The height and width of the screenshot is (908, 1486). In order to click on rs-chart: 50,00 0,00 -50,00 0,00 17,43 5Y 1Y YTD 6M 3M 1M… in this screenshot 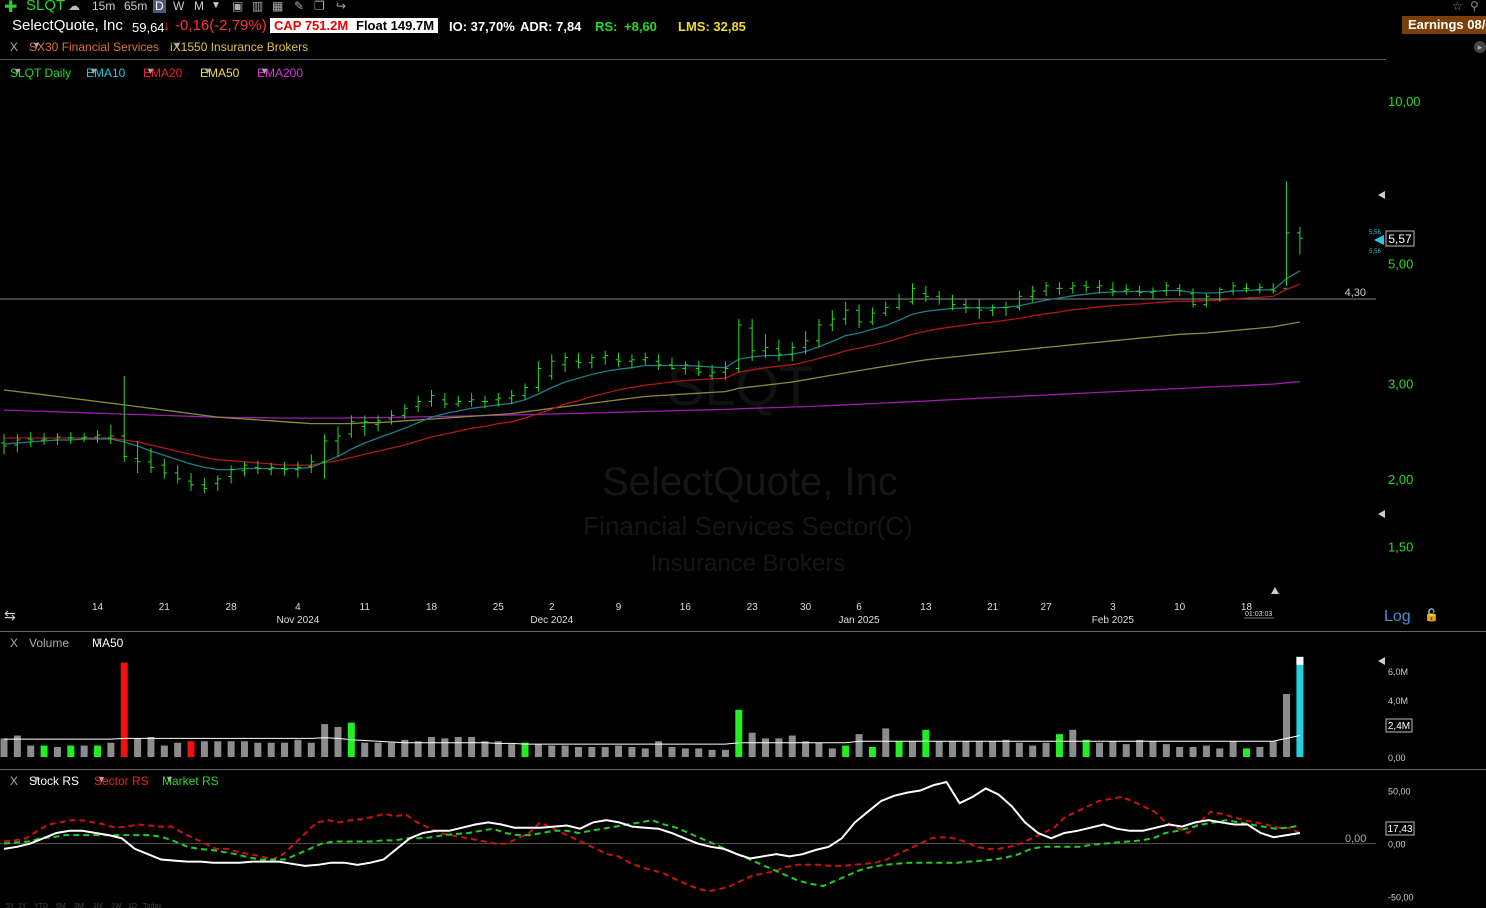, I will do `click(743, 844)`.